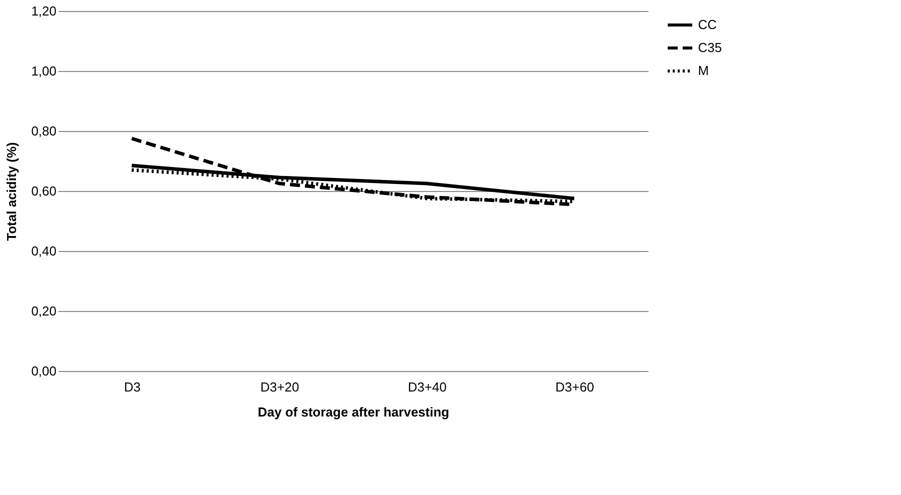  Describe the element at coordinates (427, 387) in the screenshot. I see `x-tick-label: D3+40` at that location.